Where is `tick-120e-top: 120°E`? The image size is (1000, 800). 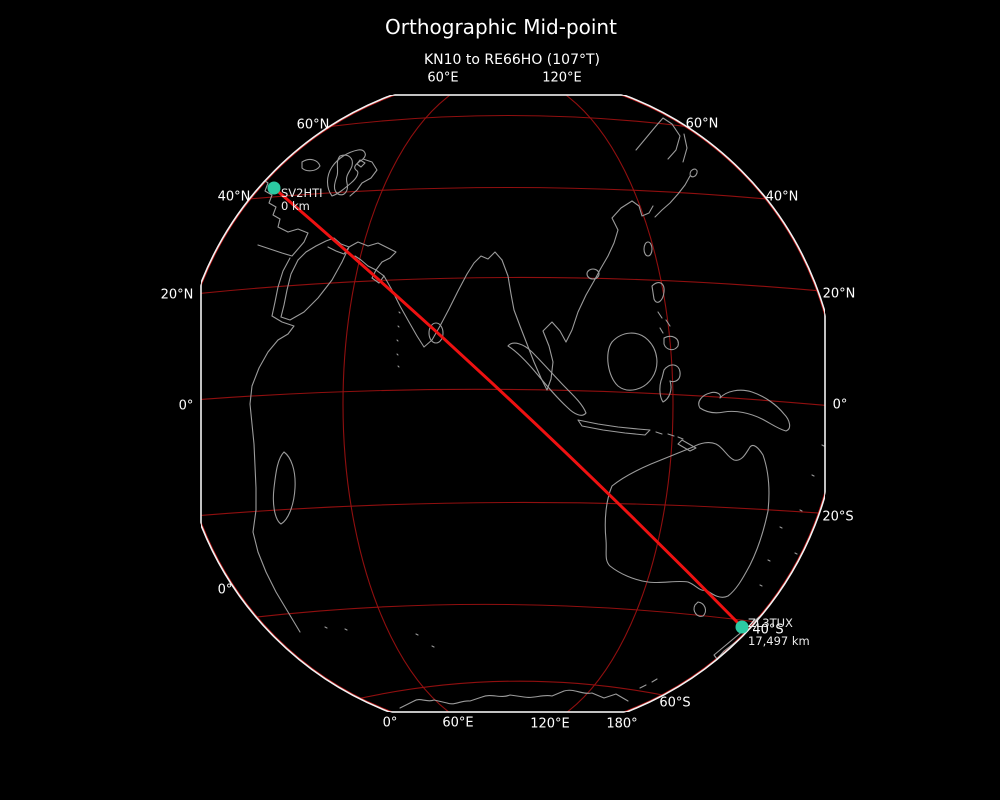 tick-120e-top: 120°E is located at coordinates (562, 78).